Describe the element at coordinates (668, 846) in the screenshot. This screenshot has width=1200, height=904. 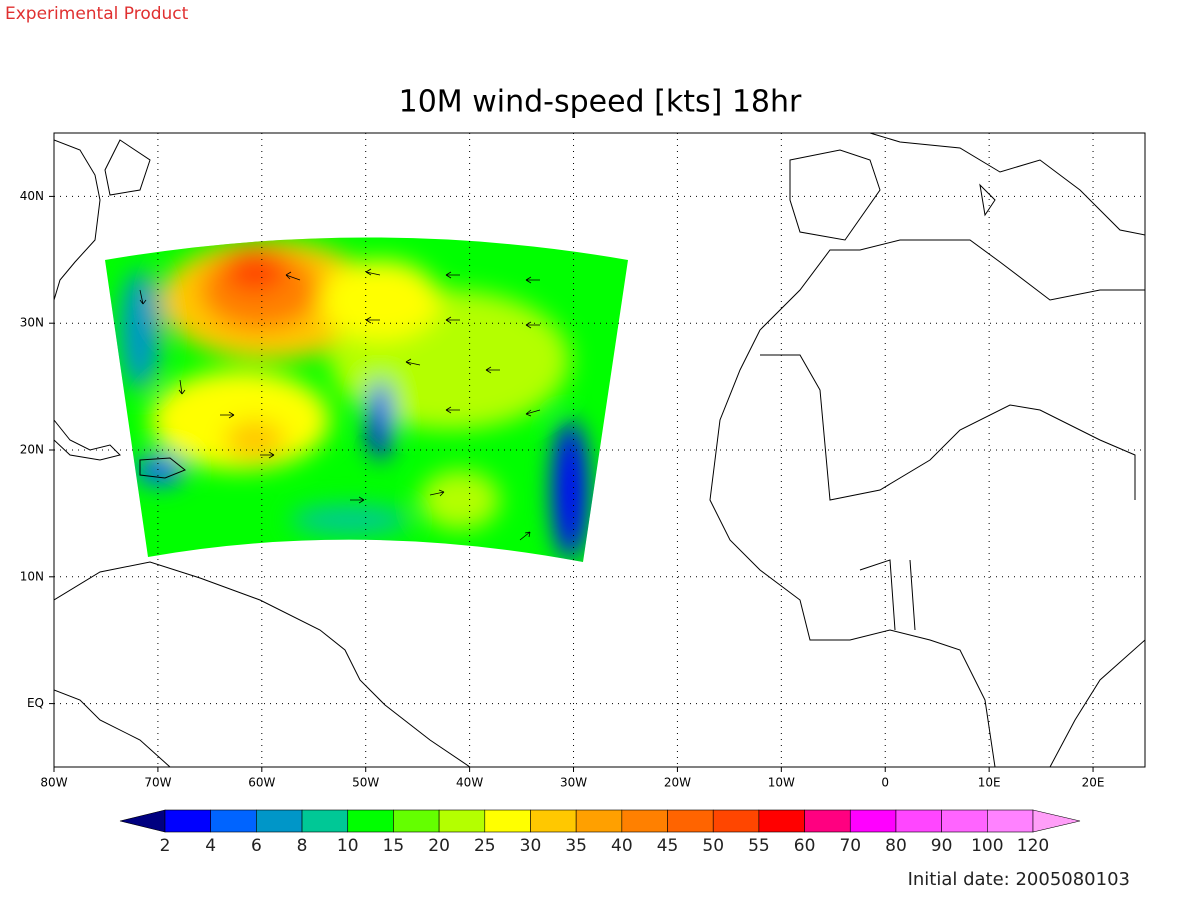
I see `colorbar-label: 45` at that location.